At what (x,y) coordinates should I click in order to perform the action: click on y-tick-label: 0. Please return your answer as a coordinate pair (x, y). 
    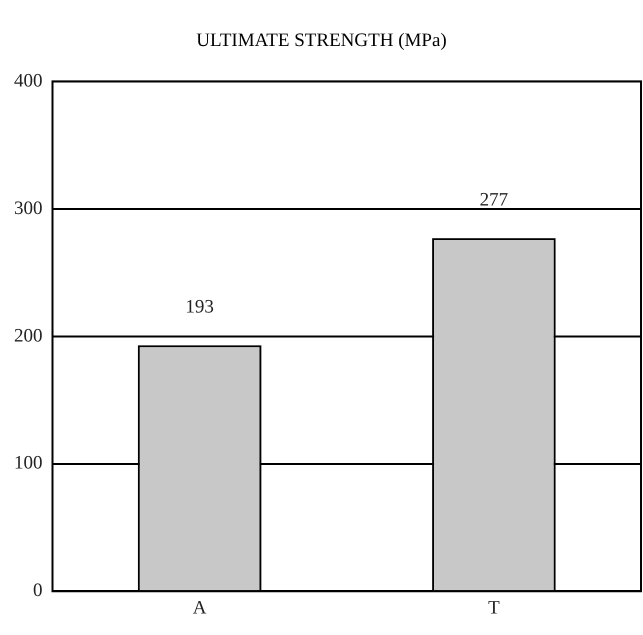
    Looking at the image, I should click on (37, 591).